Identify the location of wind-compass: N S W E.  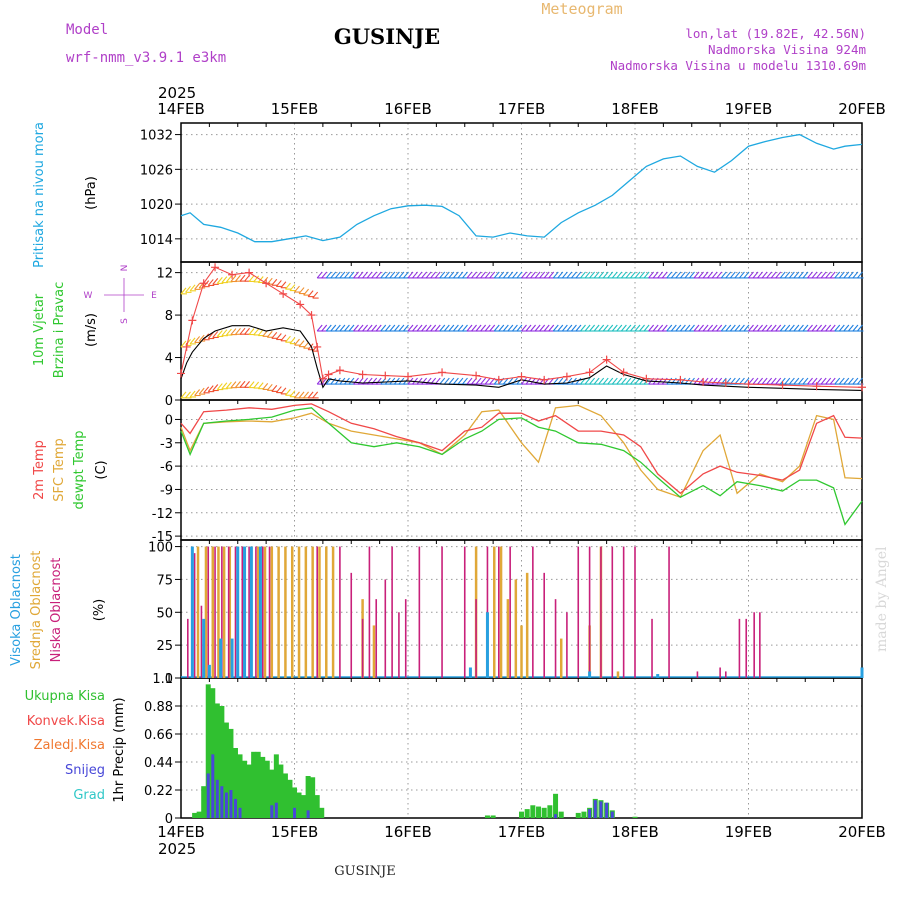
(121, 294).